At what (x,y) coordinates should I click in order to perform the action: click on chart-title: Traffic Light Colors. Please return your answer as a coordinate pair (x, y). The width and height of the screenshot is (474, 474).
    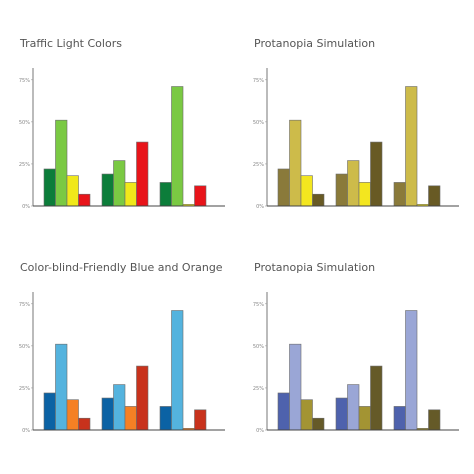
    Looking at the image, I should click on (71, 43).